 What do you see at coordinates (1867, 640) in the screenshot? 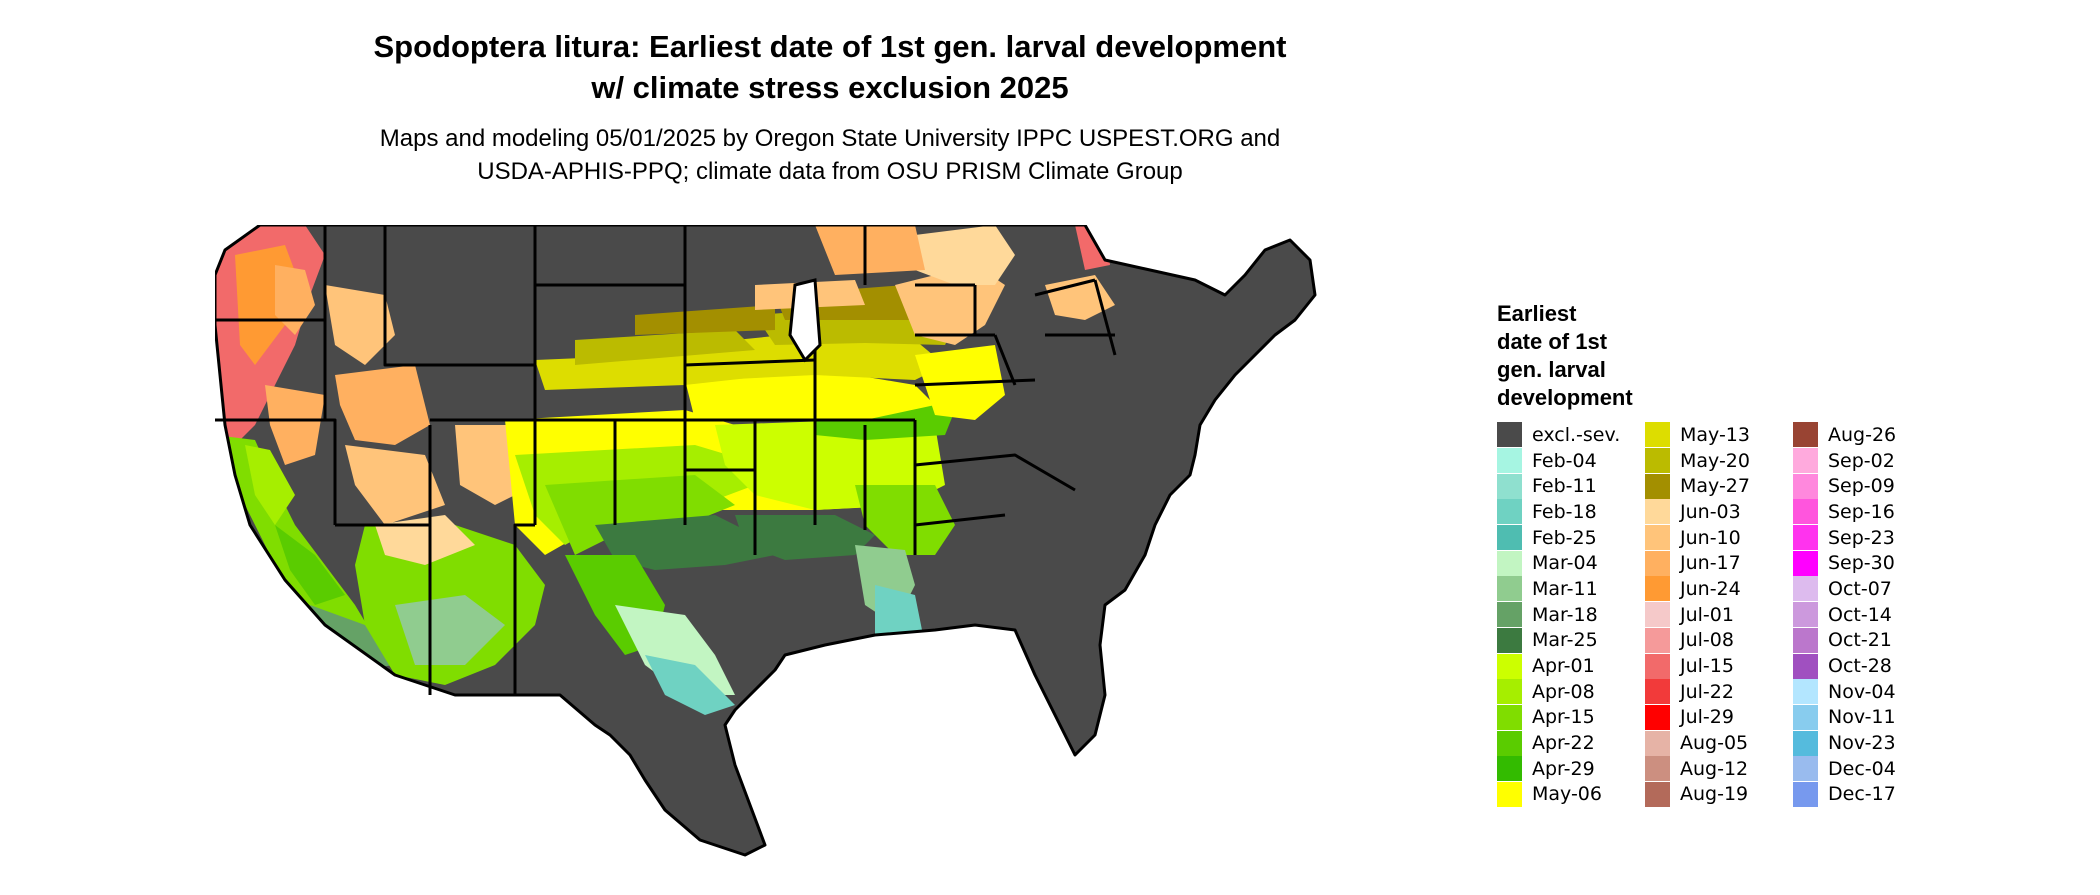
I see `legend-item: Oct-21` at bounding box center [1867, 640].